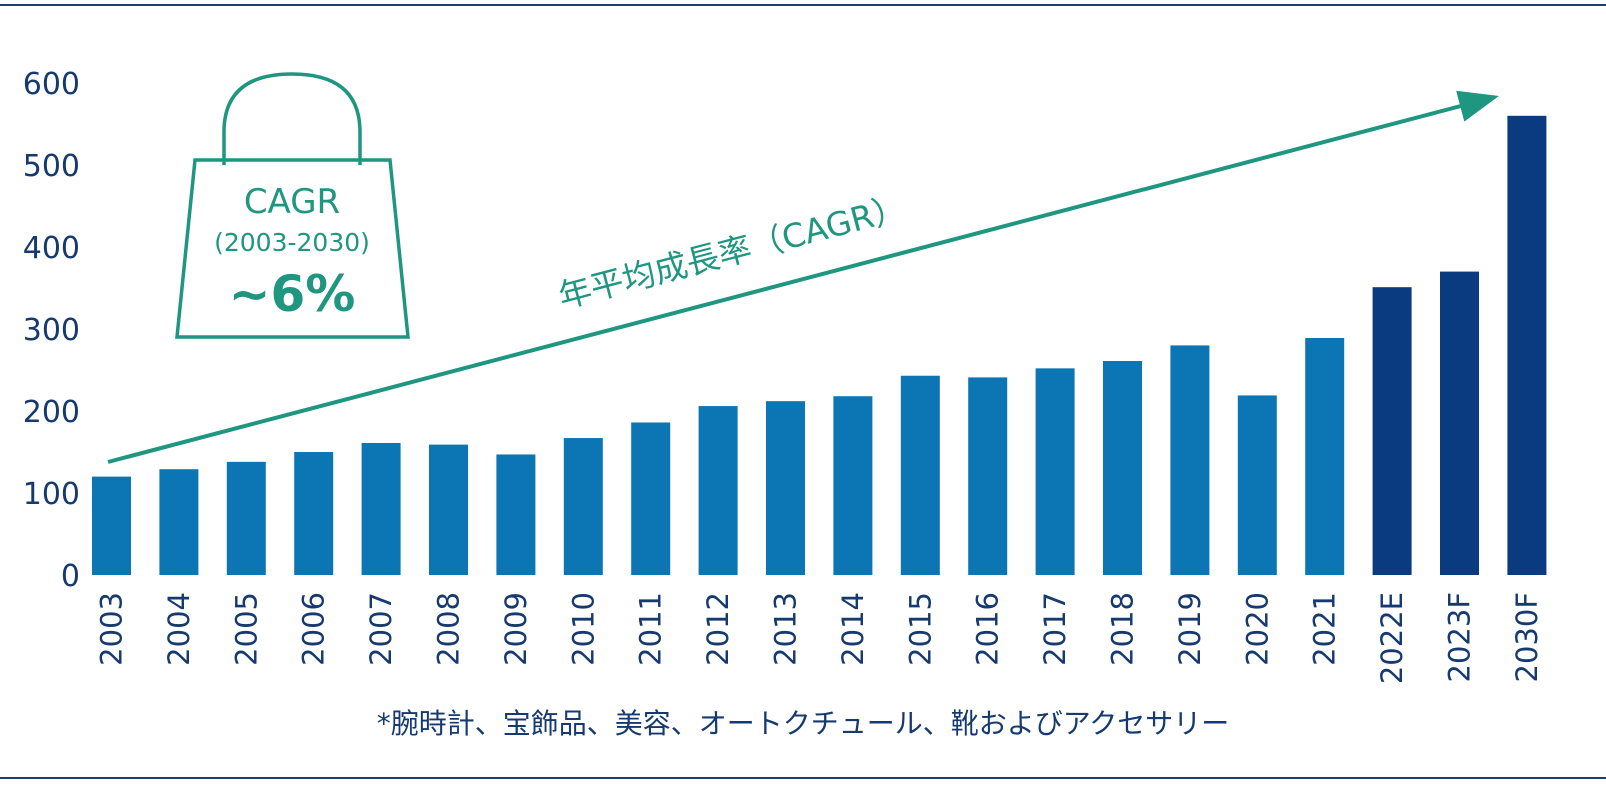  I want to click on x-tick-label: 2007, so click(381, 629).